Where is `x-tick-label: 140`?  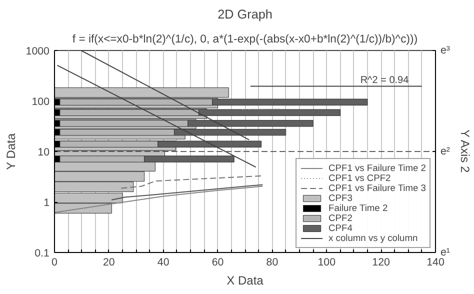
x-tick-label: 140 is located at coordinates (435, 262).